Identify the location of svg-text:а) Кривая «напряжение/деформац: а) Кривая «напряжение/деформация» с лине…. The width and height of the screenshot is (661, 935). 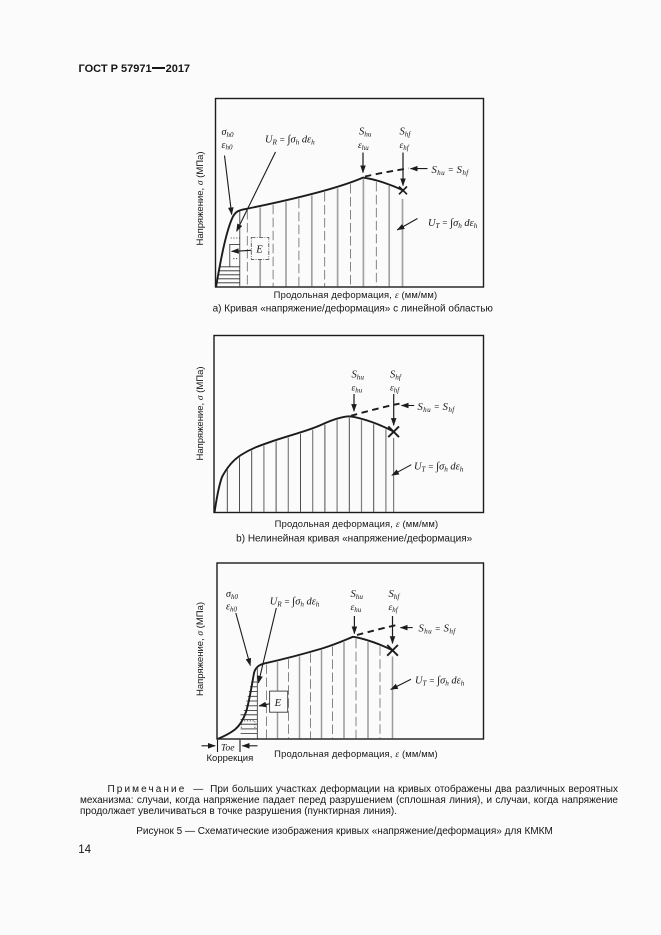
(353, 309).